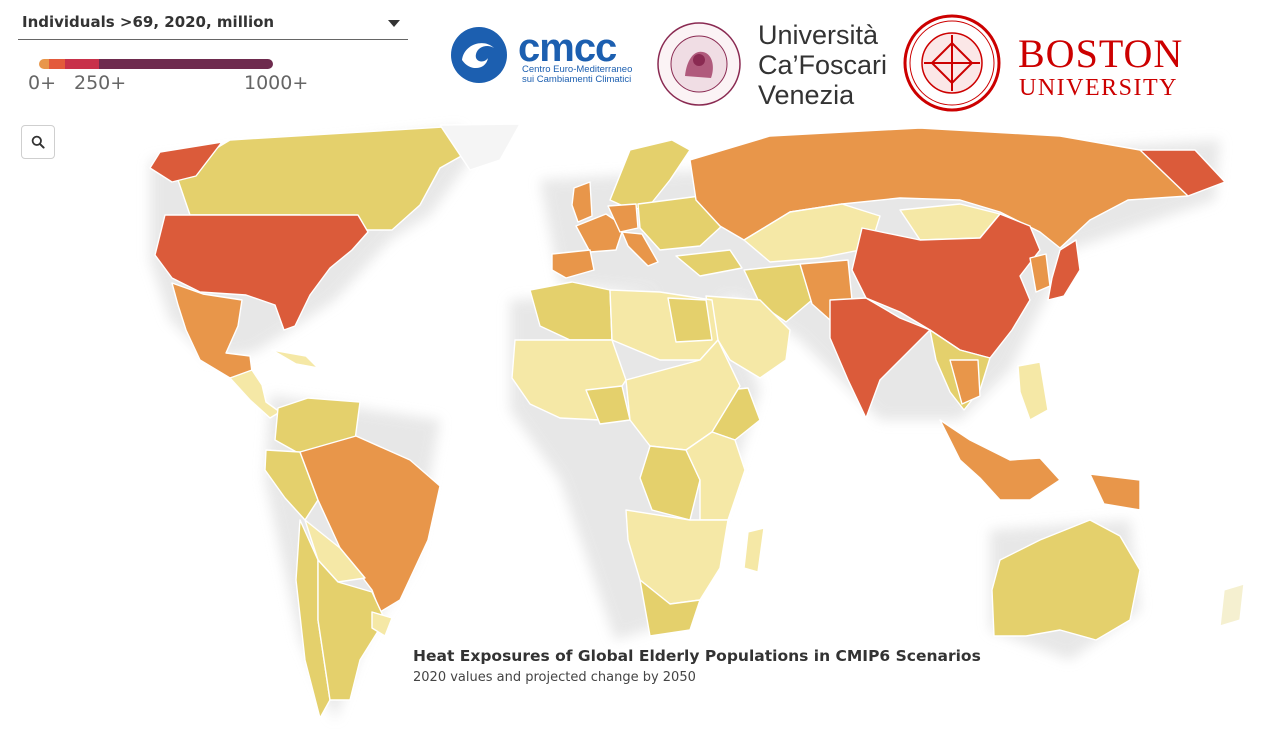  Describe the element at coordinates (42, 83) in the screenshot. I see `legend-label-min: 0+` at that location.